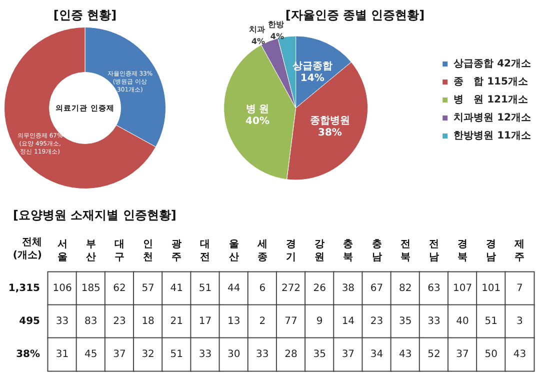 This screenshot has width=540, height=379. What do you see at coordinates (29, 321) in the screenshot?
I see `y-tick-label: 495` at bounding box center [29, 321].